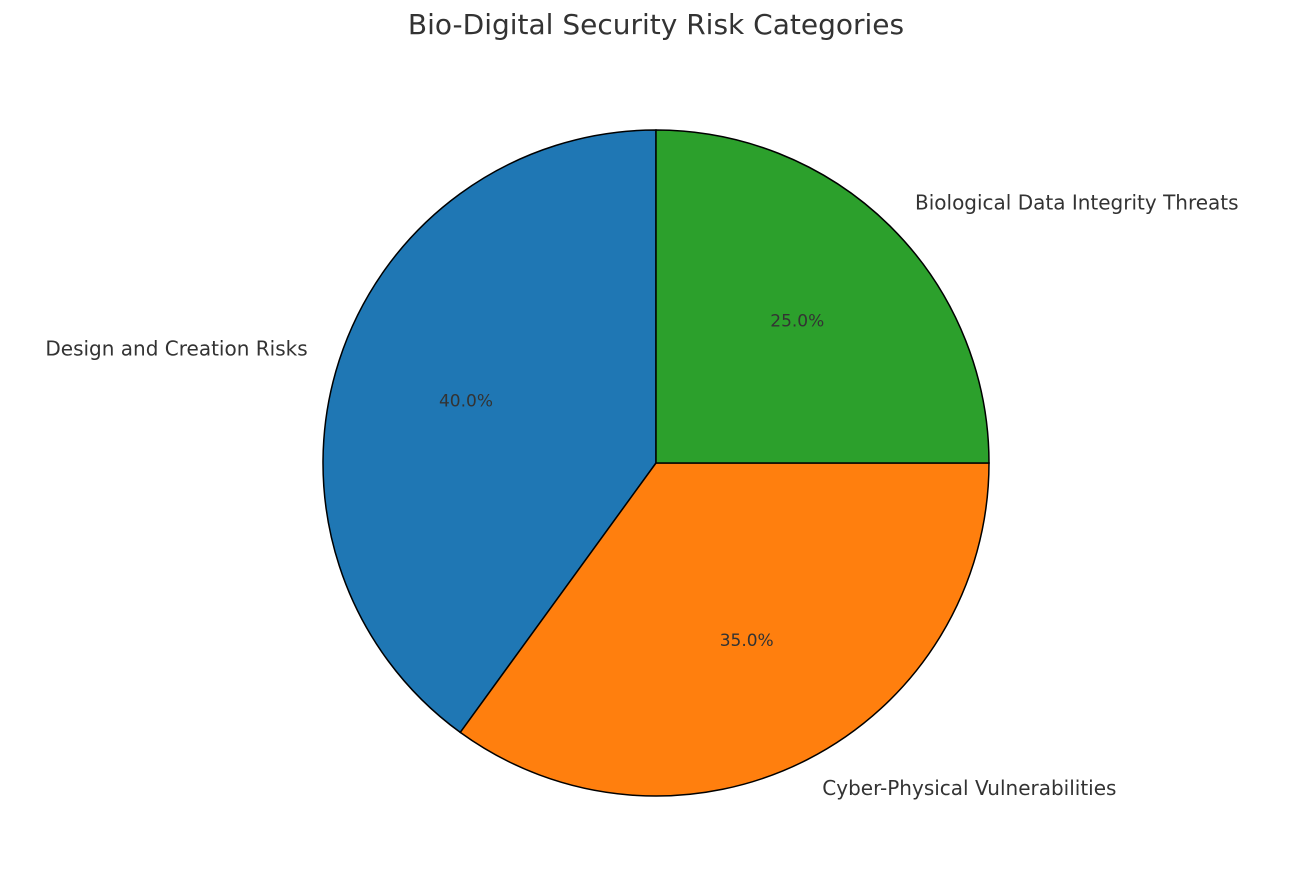  Describe the element at coordinates (822, 296) in the screenshot. I see `pie-slice` at that location.